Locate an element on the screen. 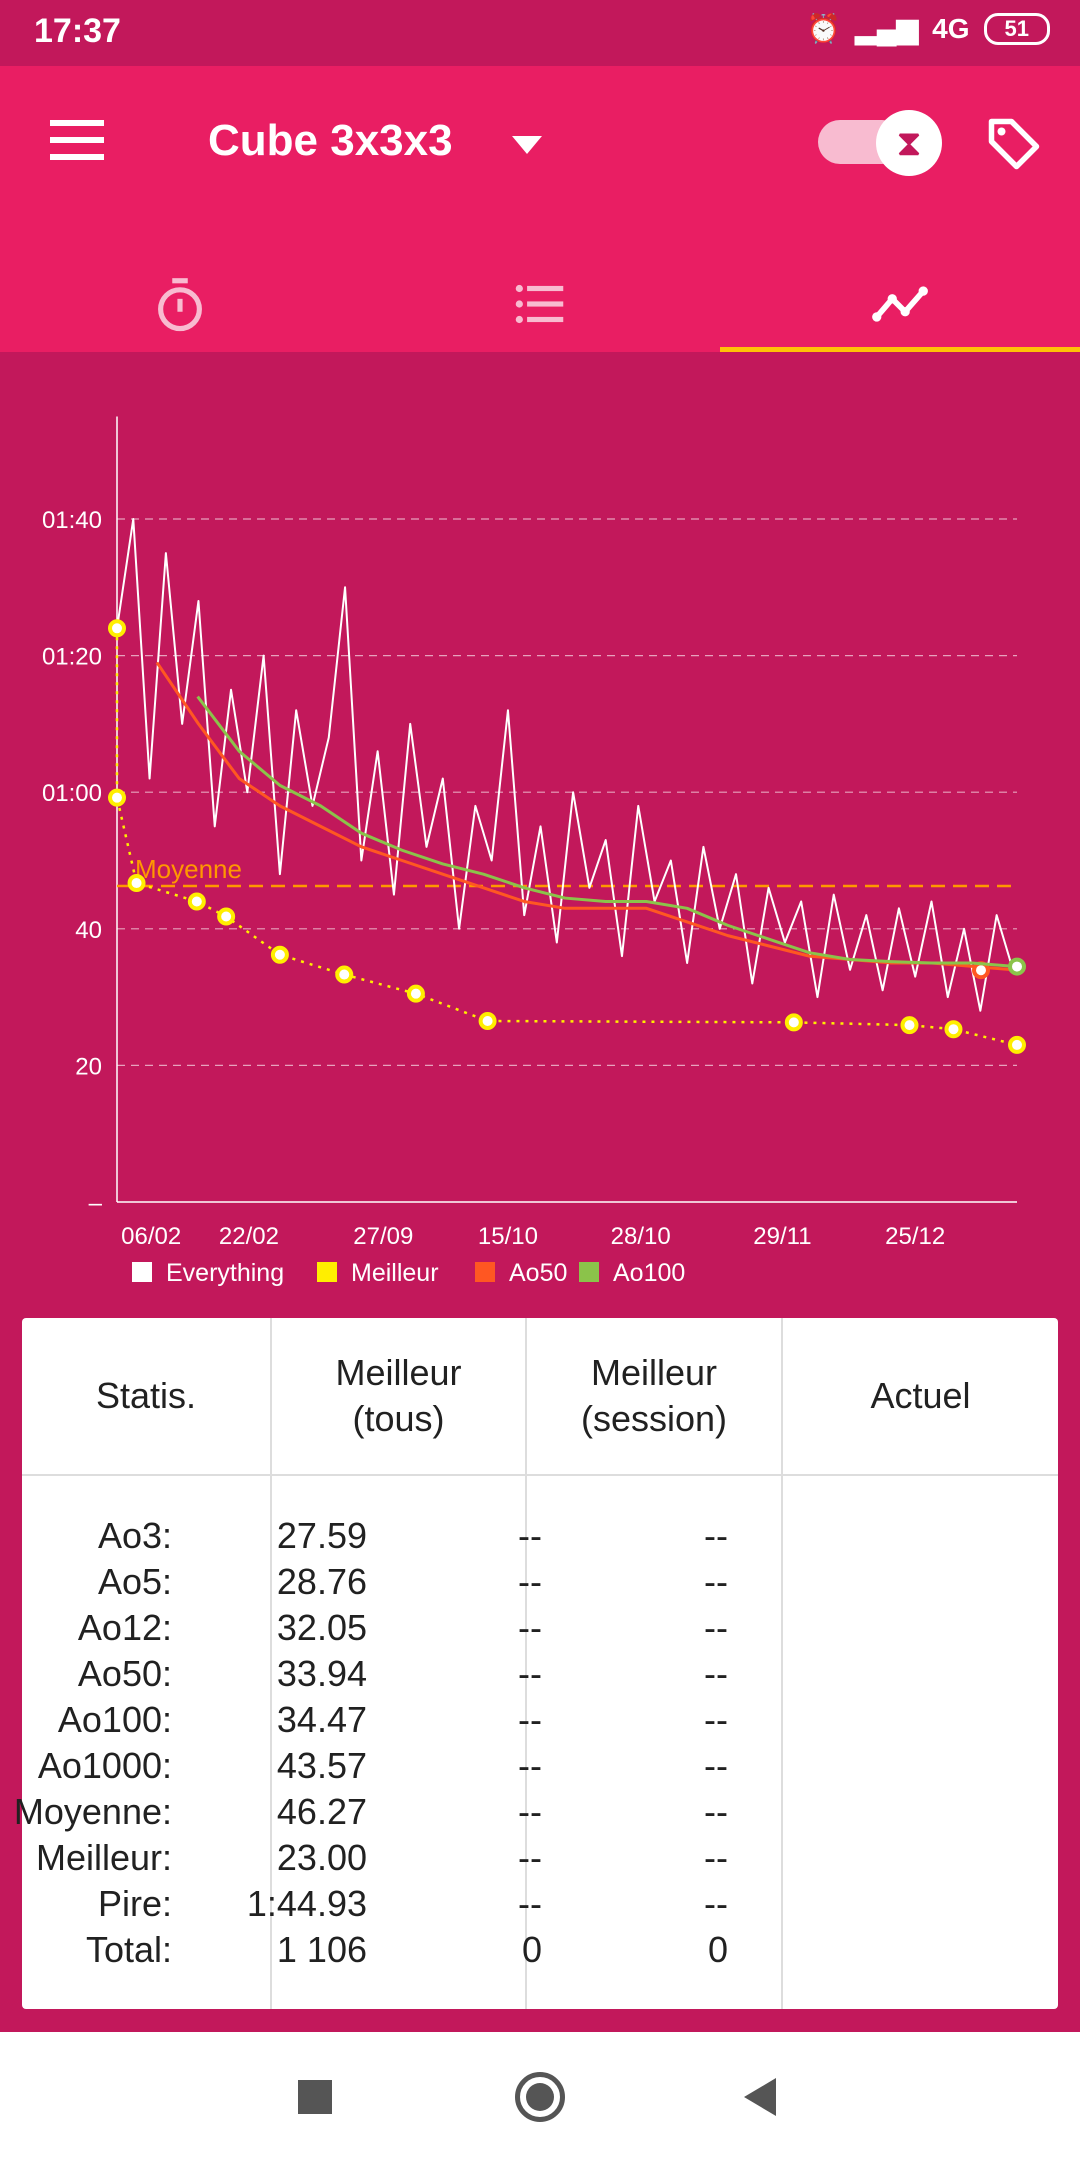  legend-label: Ao50 is located at coordinates (538, 1273).